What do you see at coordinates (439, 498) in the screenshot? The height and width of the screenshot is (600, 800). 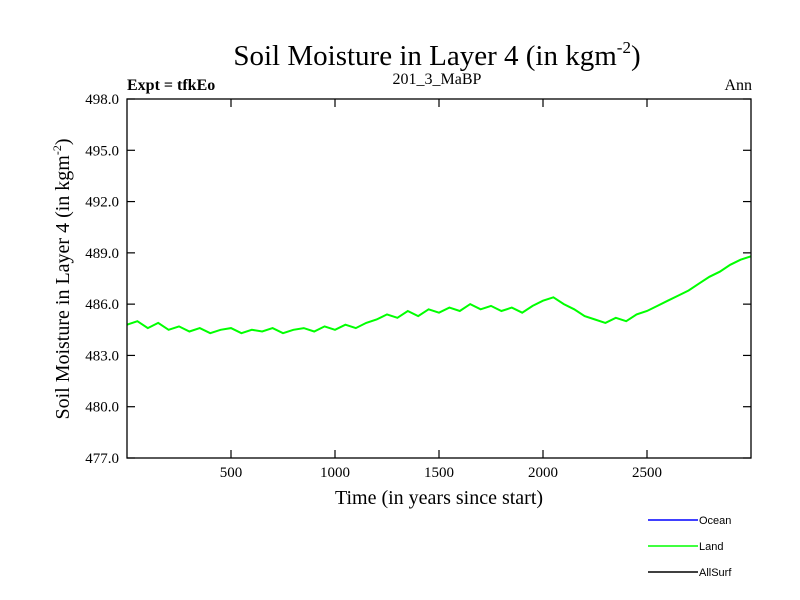 I see `x-axis-label: Time (in years since start)` at bounding box center [439, 498].